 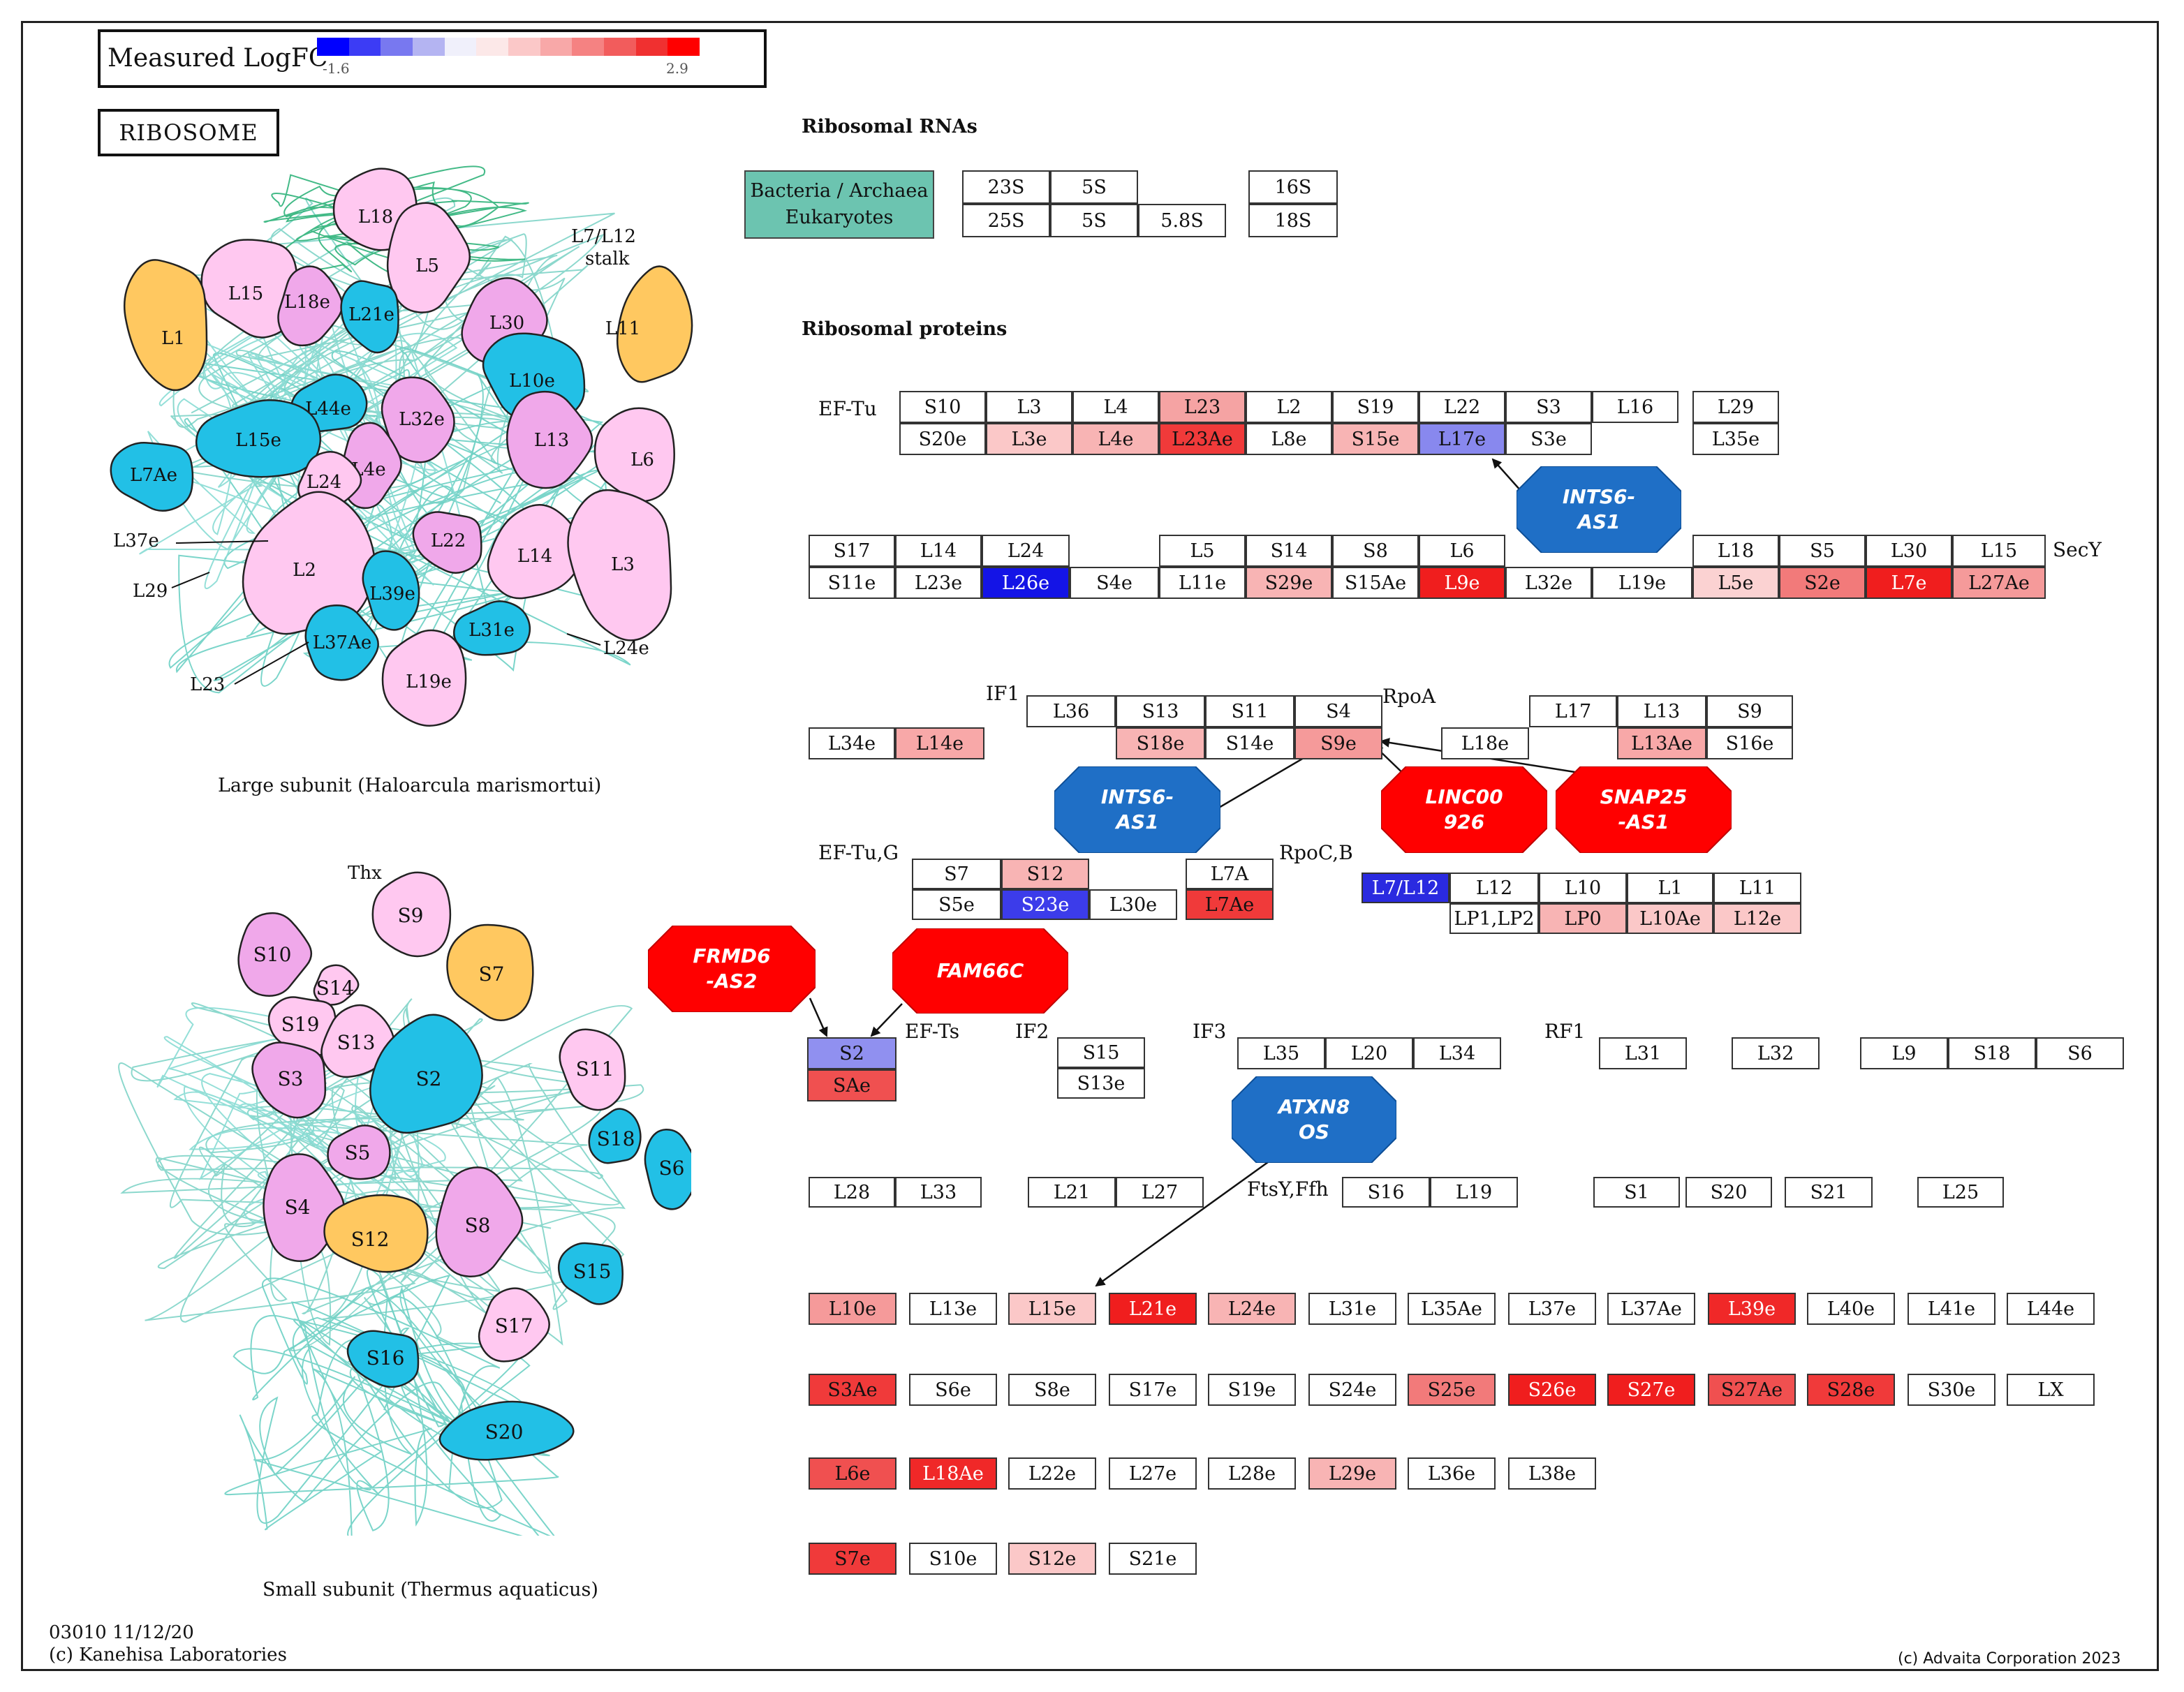 What do you see at coordinates (1909, 583) in the screenshot?
I see `gene-box-d13: L7e` at bounding box center [1909, 583].